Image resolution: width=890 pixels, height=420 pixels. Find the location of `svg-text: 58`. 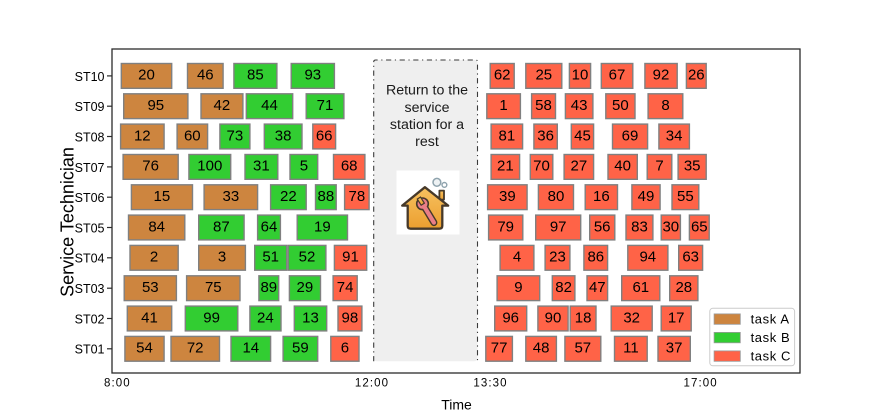

svg-text: 58 is located at coordinates (543, 105).